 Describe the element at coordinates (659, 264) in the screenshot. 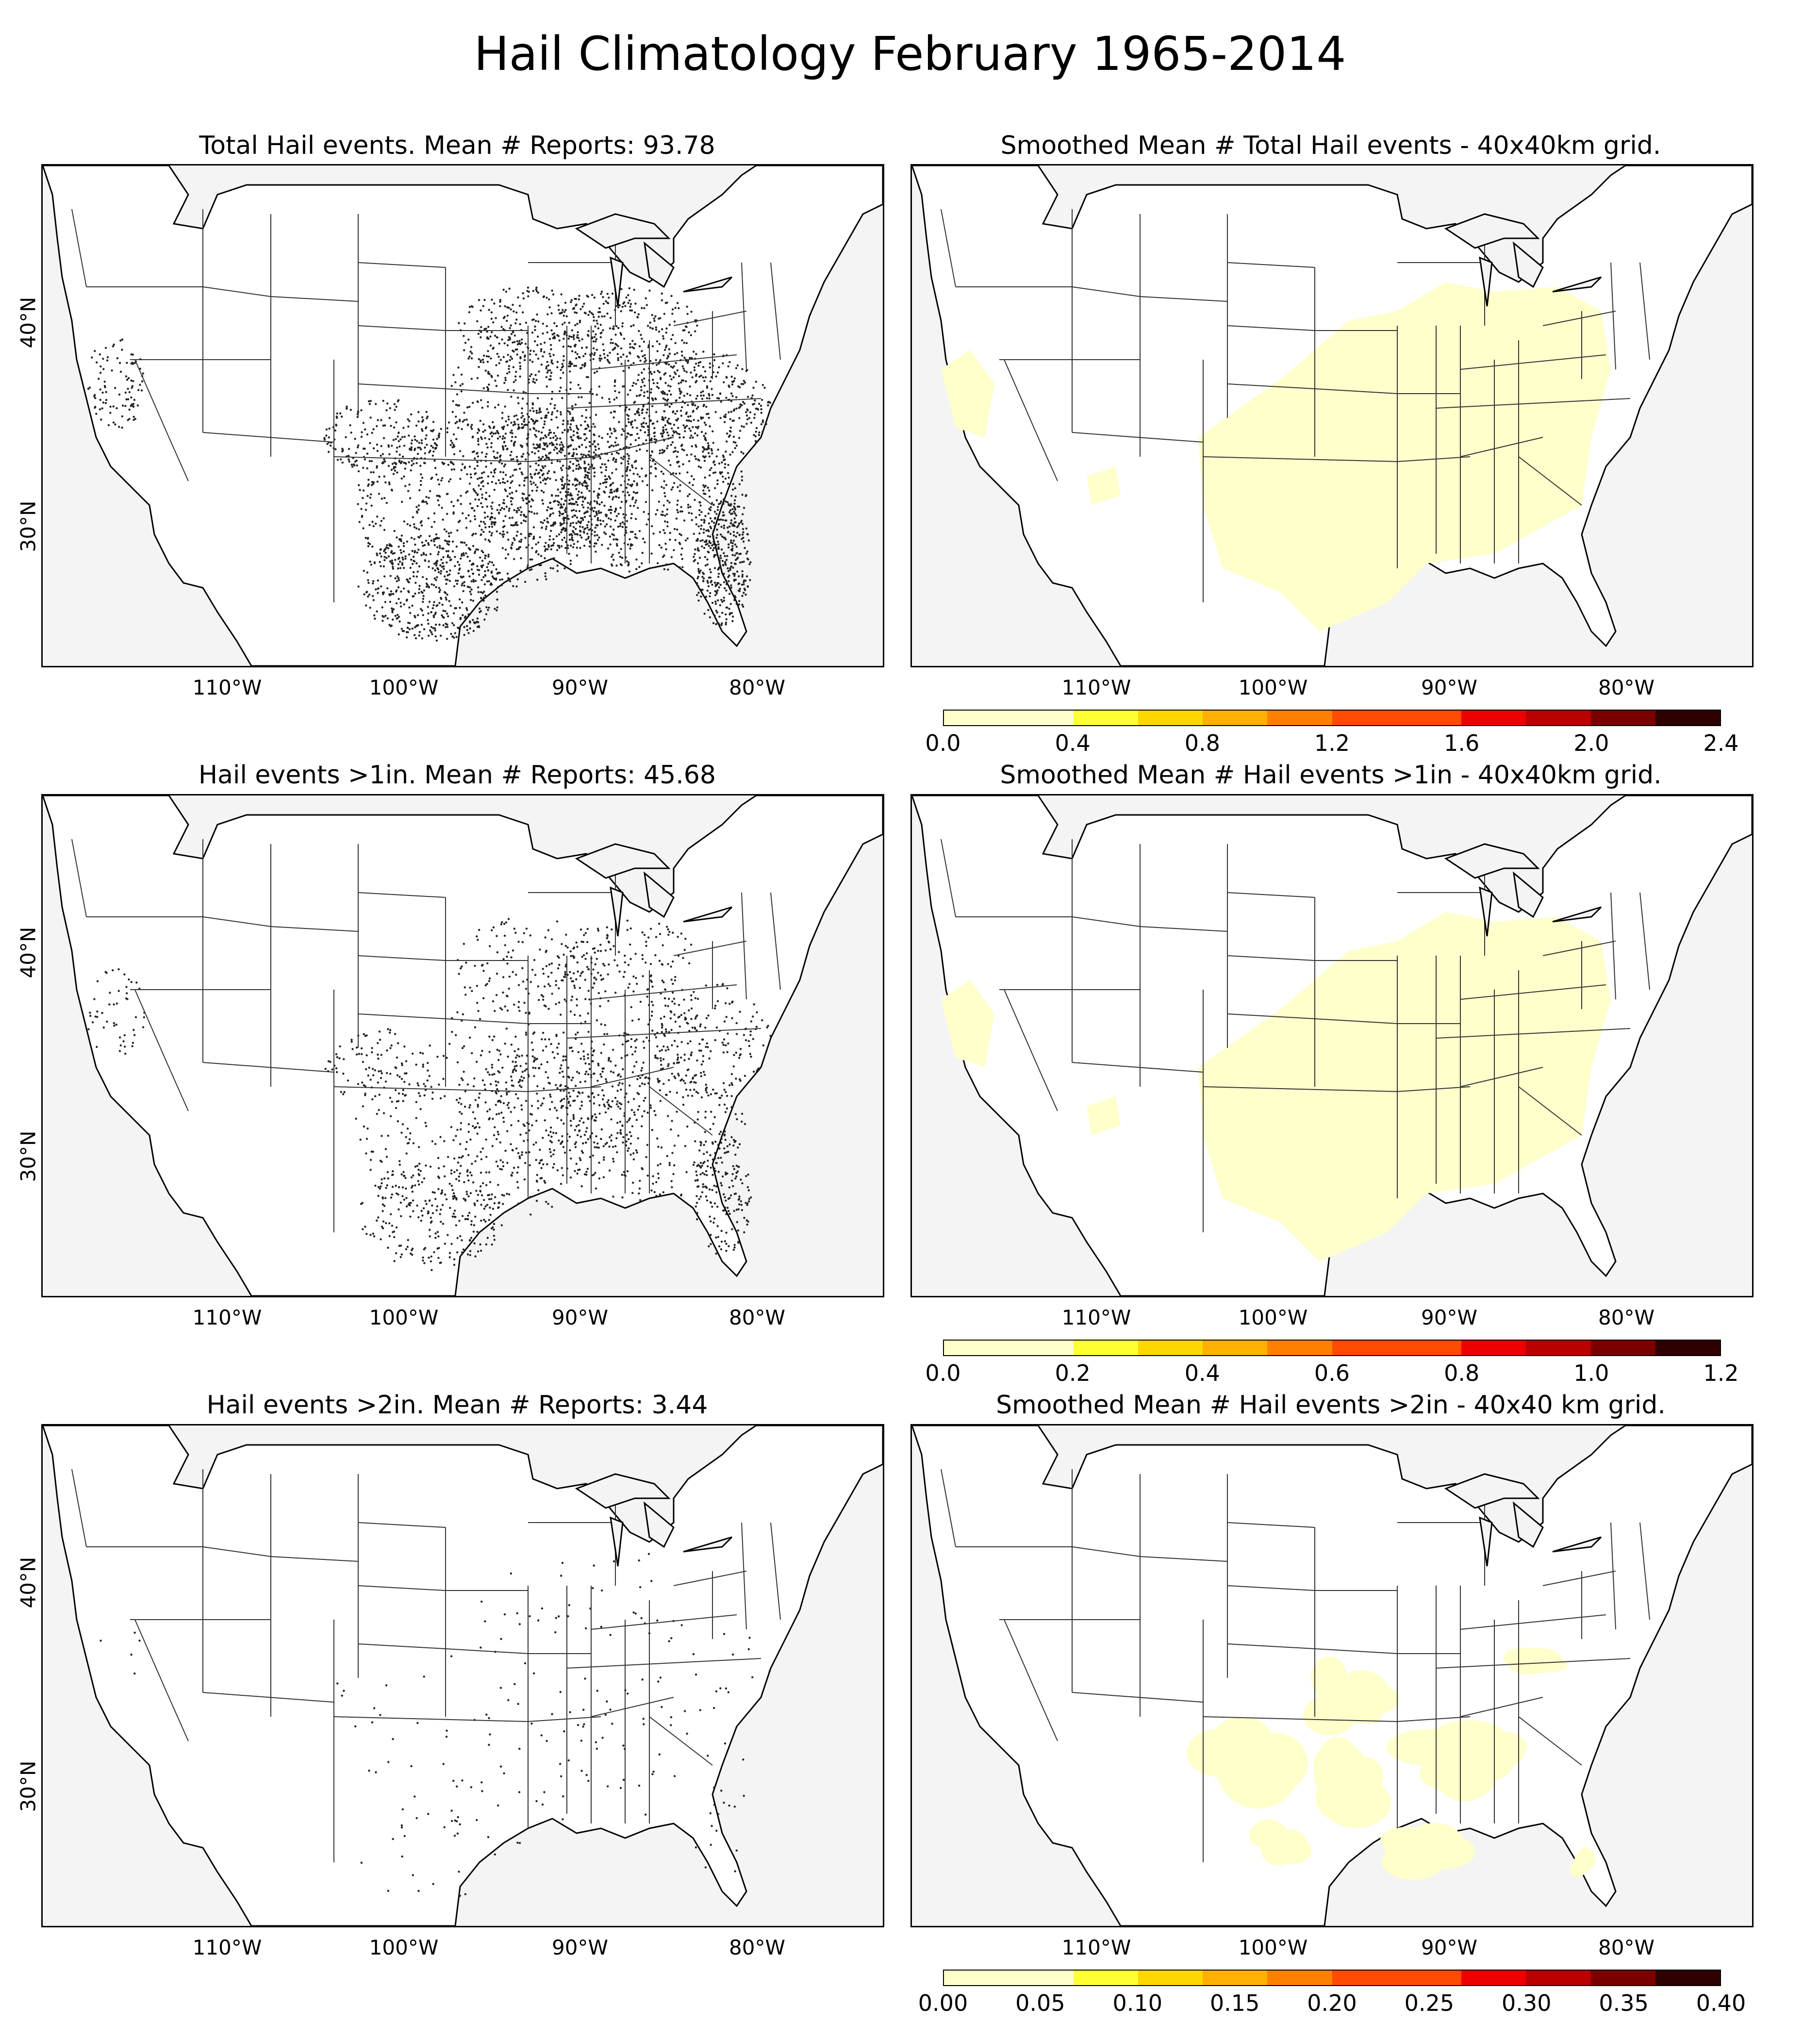

I see `great-lake` at that location.